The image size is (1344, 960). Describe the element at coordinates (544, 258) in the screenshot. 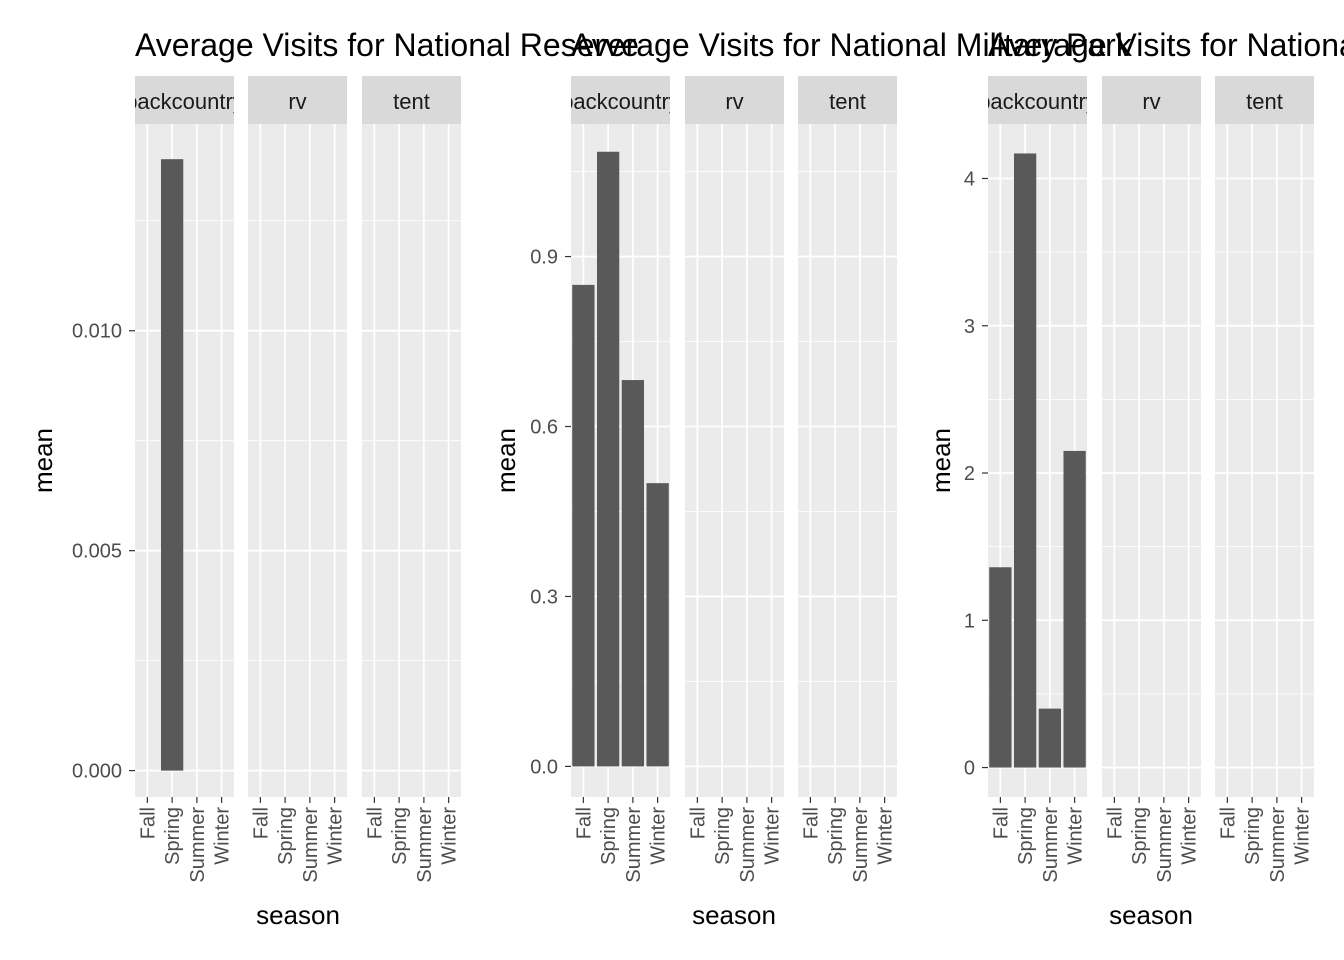

I see `y-tick-label: 0.9` at that location.